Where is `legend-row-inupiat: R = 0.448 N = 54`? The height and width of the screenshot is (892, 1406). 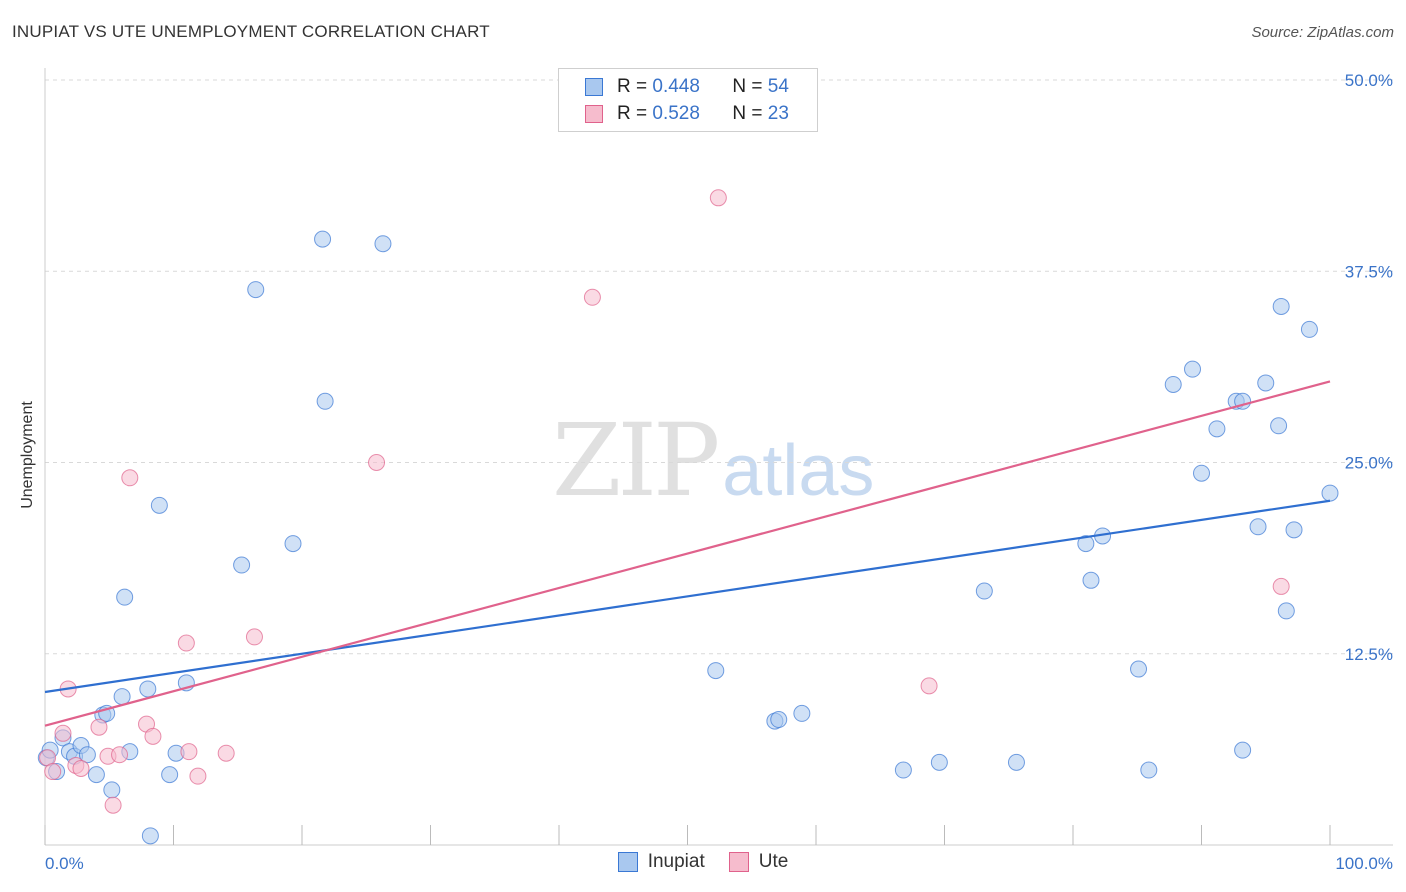 legend-row-inupiat: R = 0.448 N = 54 is located at coordinates (687, 87).